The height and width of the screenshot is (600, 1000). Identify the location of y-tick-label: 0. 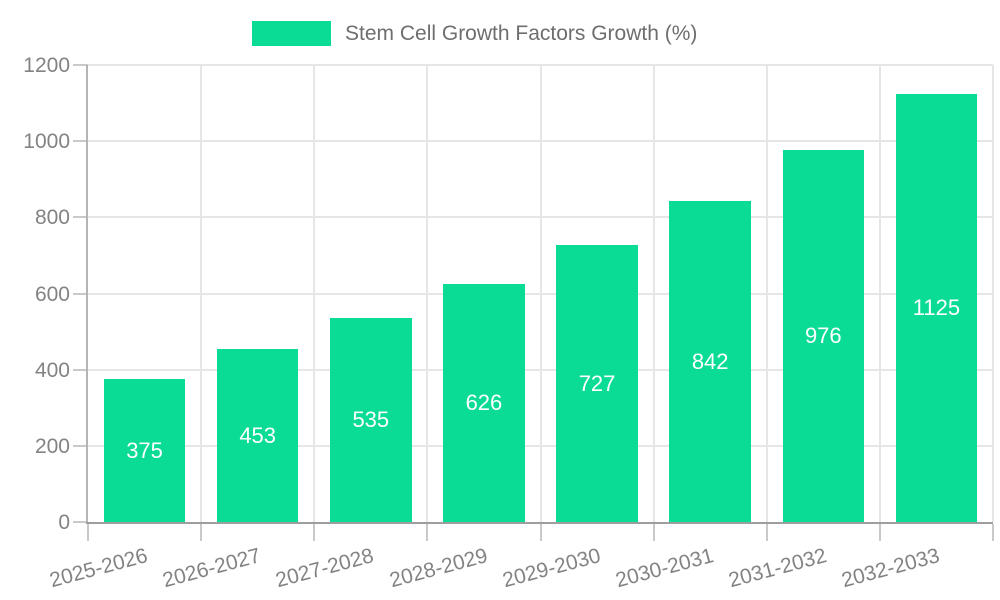
(64, 522).